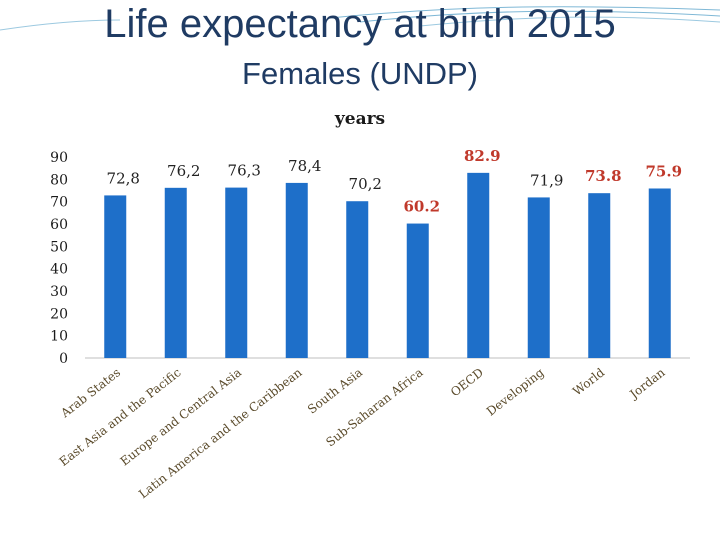 Image resolution: width=720 pixels, height=540 pixels. Describe the element at coordinates (421, 207) in the screenshot. I see `bar-value-label: 60.2` at that location.